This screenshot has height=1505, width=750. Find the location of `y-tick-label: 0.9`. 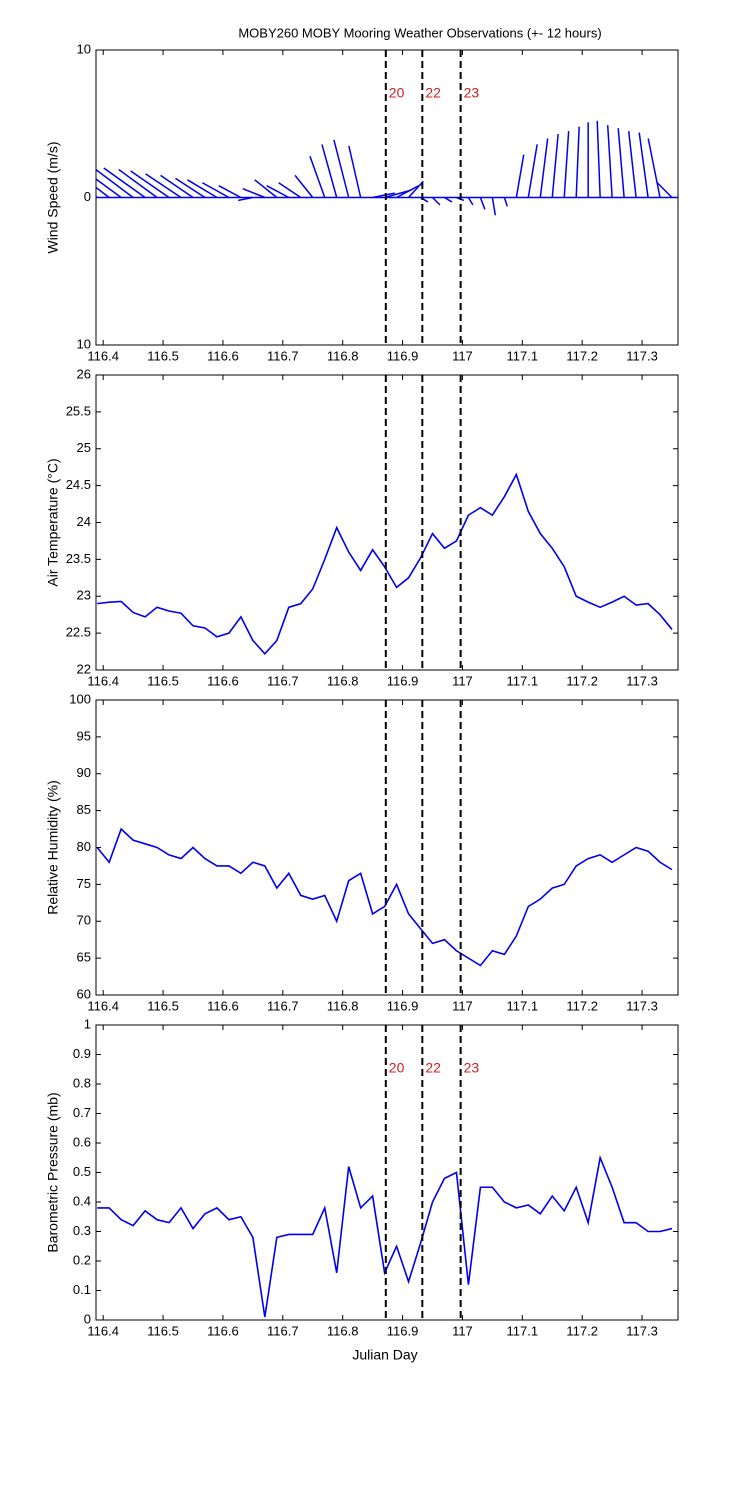

y-tick-label: 0.9 is located at coordinates (82, 1053).